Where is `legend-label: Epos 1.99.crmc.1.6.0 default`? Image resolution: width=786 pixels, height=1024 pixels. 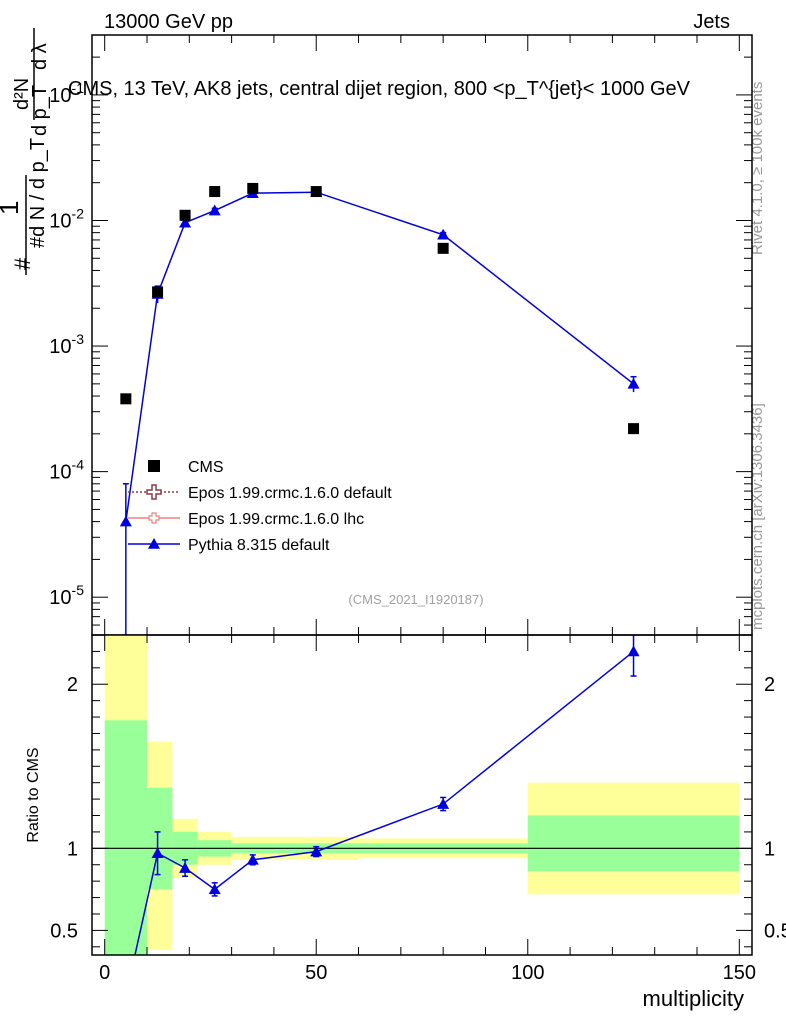
legend-label: Epos 1.99.crmc.1.6.0 default is located at coordinates (290, 493).